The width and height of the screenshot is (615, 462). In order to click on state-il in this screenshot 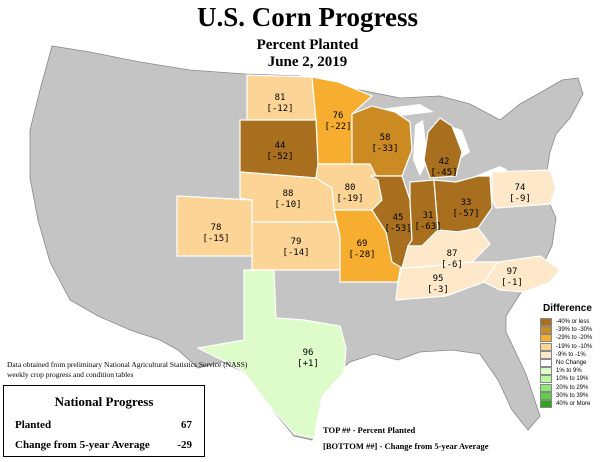, I will do `click(391, 222)`.